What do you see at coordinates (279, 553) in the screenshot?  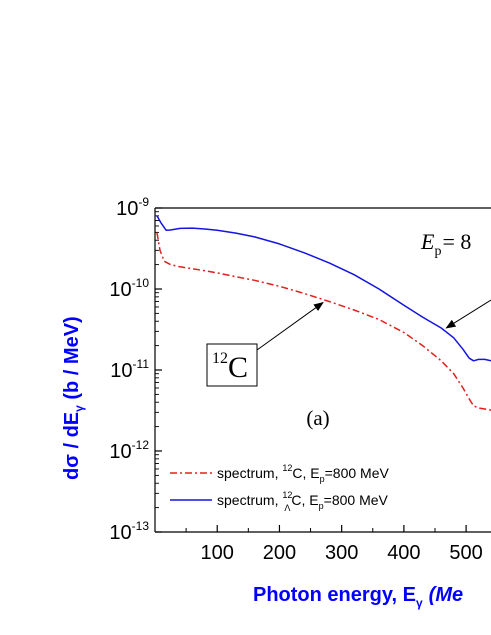 I see `x-tick-label: 200` at bounding box center [279, 553].